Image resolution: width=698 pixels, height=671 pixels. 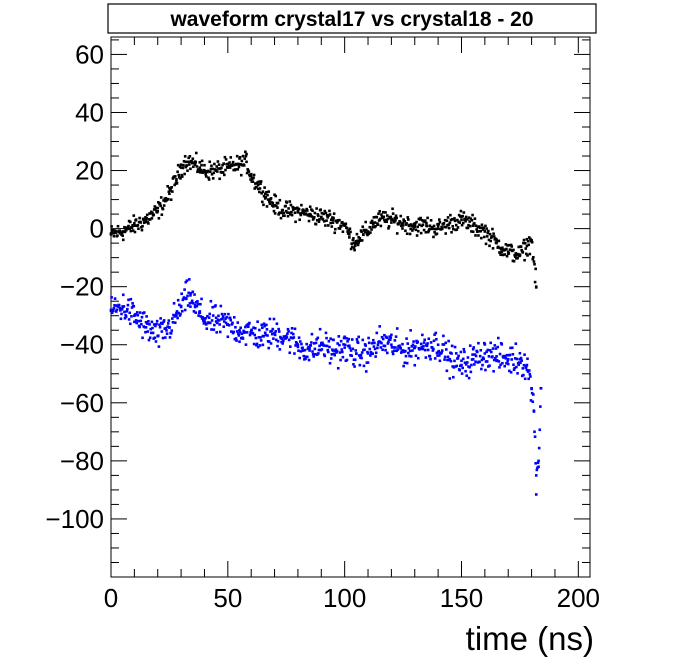 I want to click on y-tick-label: −20, so click(x=82, y=287).